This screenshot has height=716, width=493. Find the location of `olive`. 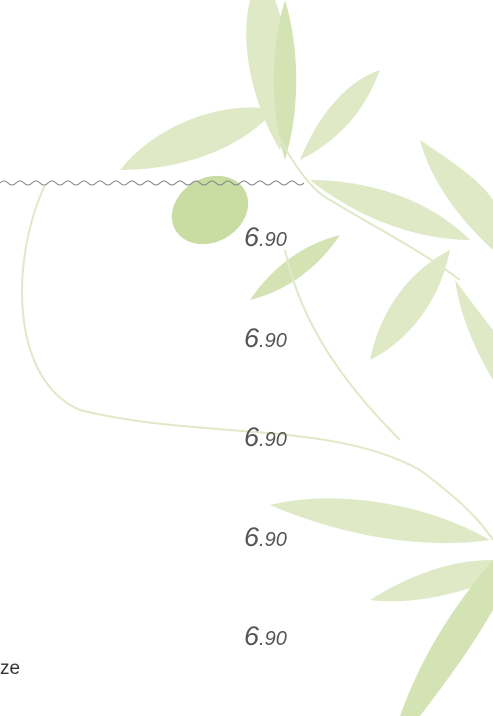

olive is located at coordinates (210, 210).